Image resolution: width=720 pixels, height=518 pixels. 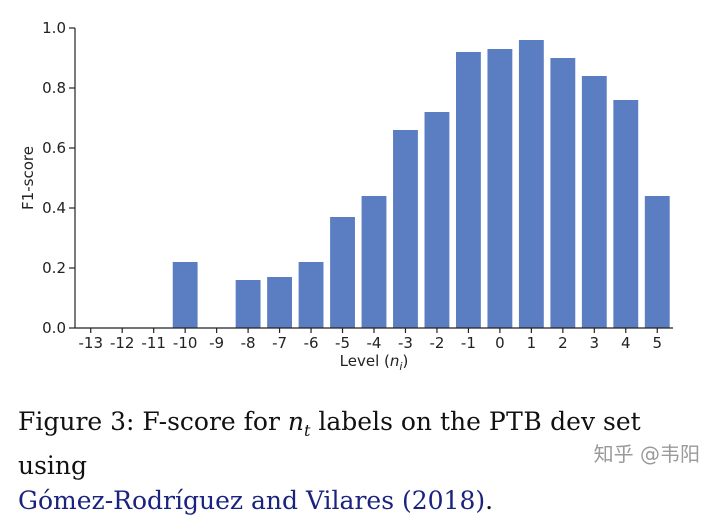 What do you see at coordinates (54, 28) in the screenshot?
I see `y-tick-label: 1.0` at bounding box center [54, 28].